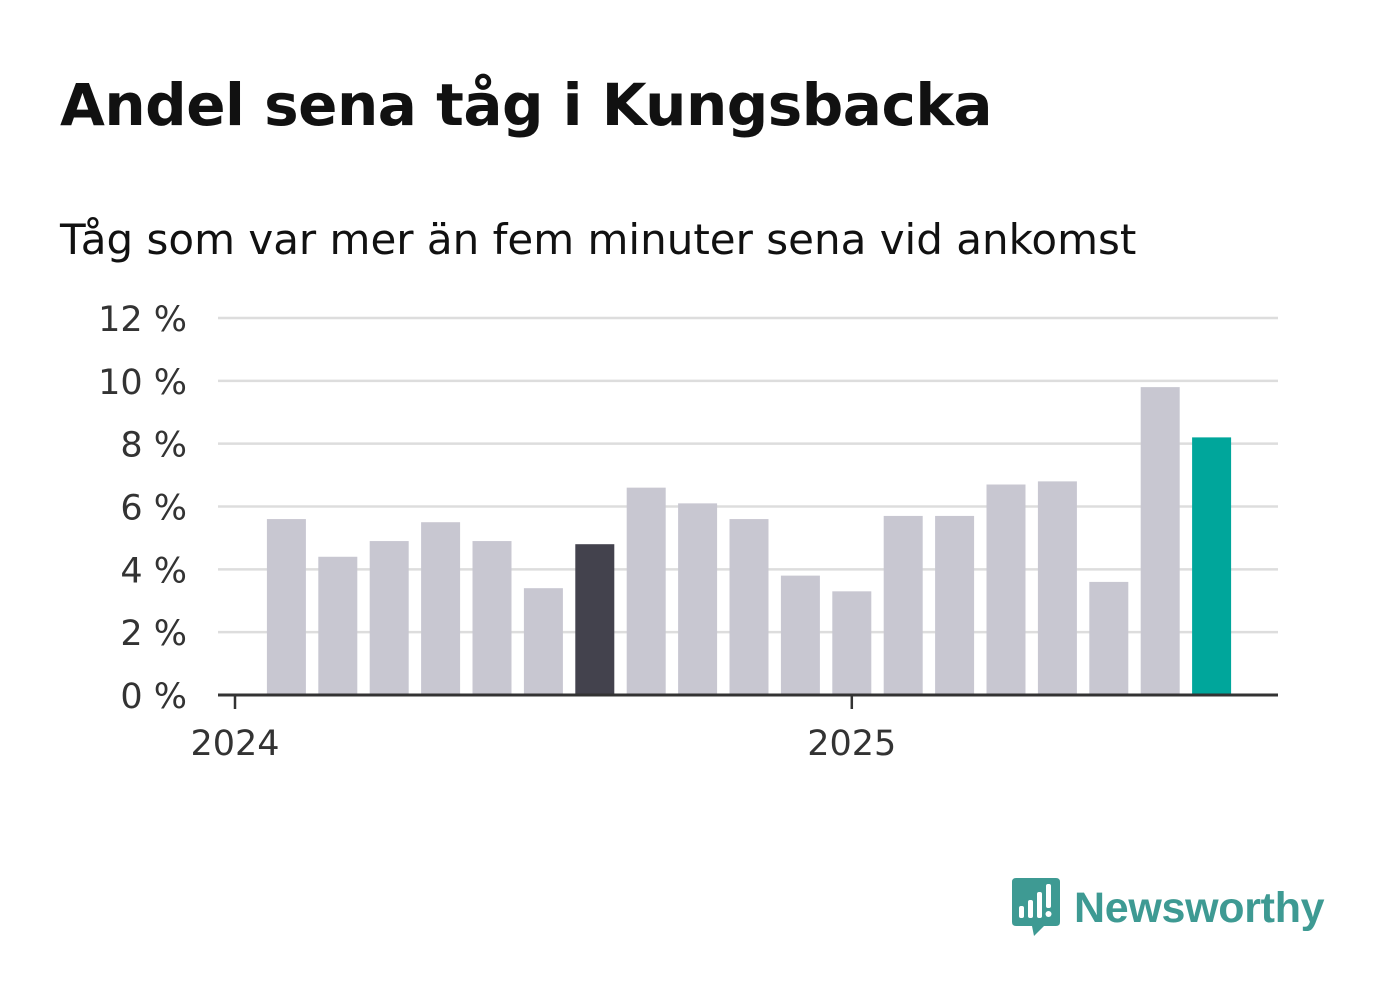 The height and width of the screenshot is (999, 1382). I want to click on y-axis-ticks: 0 % 2 % 4 % 6 % 8 % 10 % 12 %, so click(142, 508).